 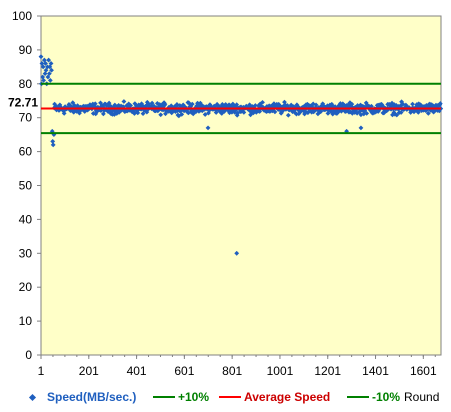 I want to click on average-annotation: 72.71, so click(x=23, y=103).